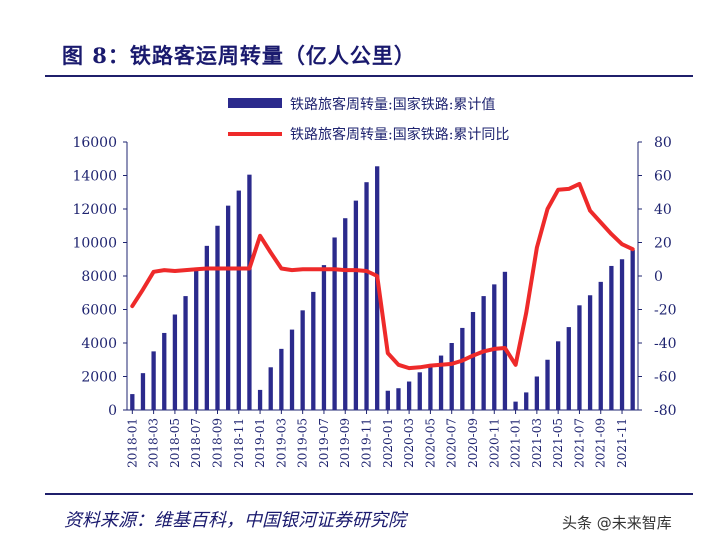 The width and height of the screenshot is (719, 550). What do you see at coordinates (94, 177) in the screenshot?
I see `left-y-tick-label: 14000` at bounding box center [94, 177].